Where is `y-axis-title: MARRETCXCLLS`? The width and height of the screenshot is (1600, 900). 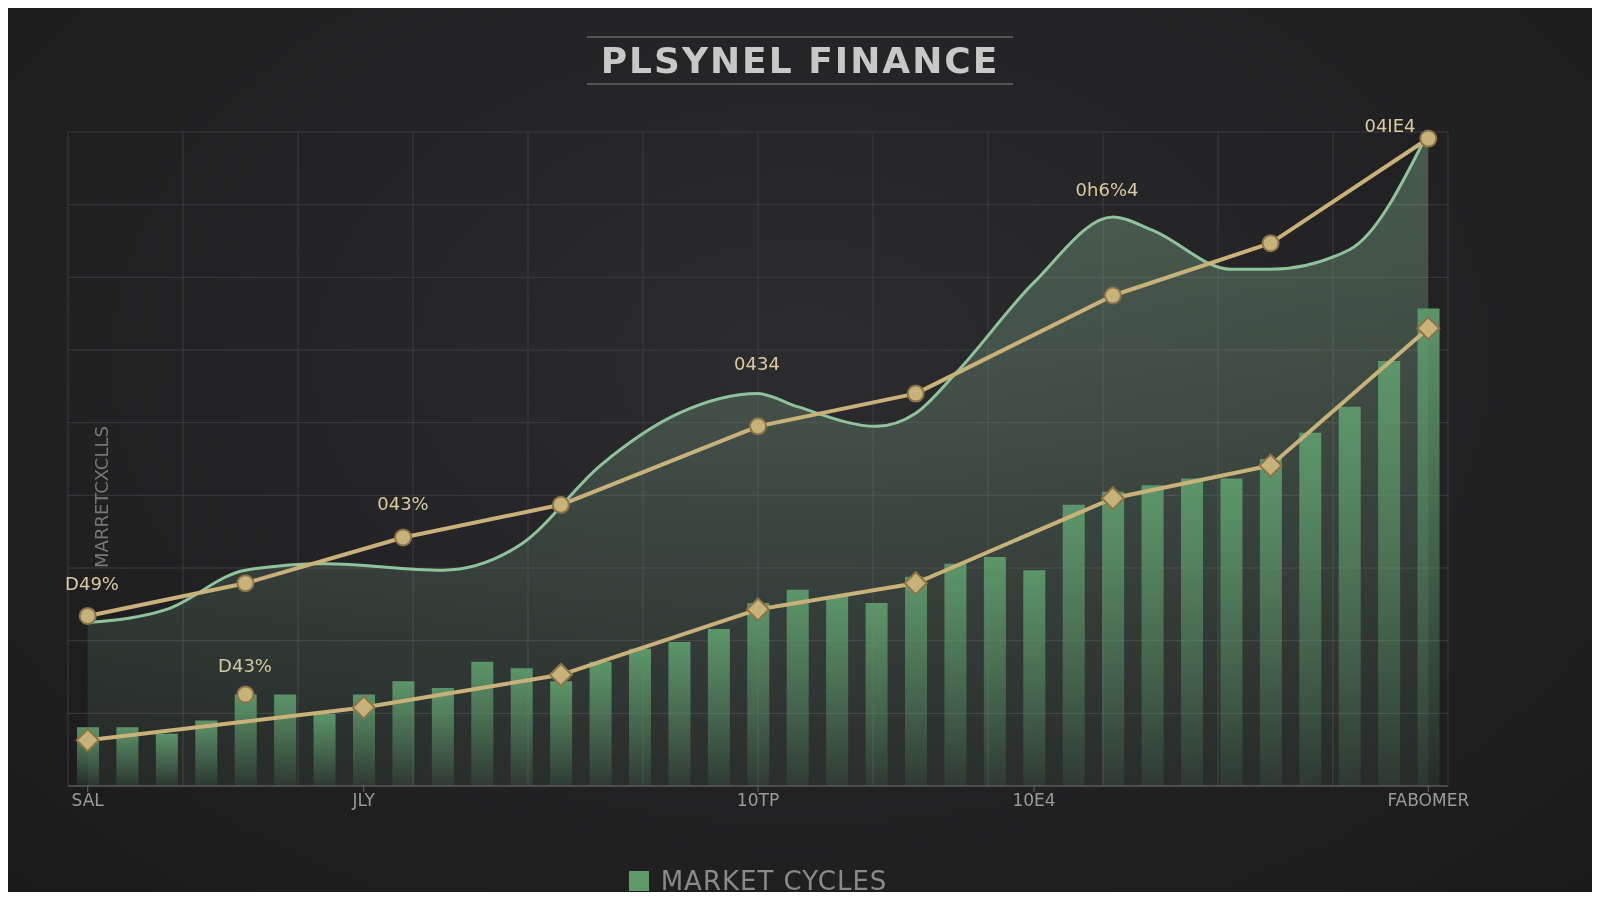 y-axis-title: MARRETCXCLLS is located at coordinates (101, 497).